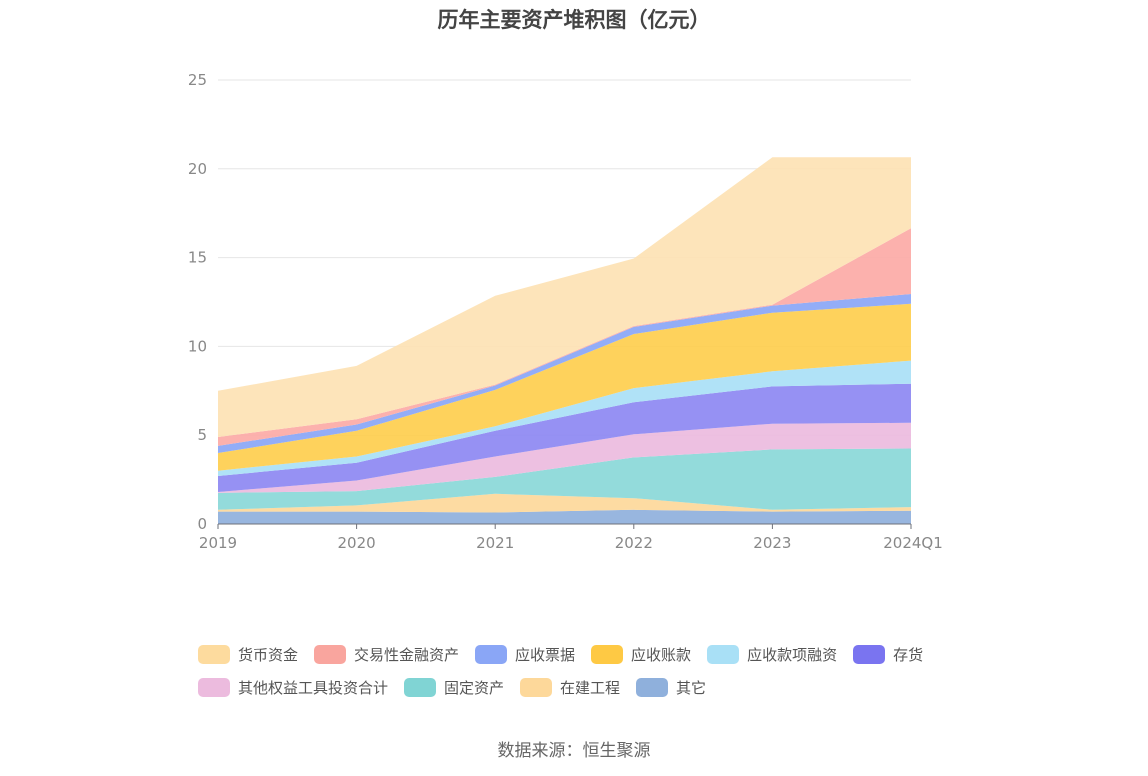  Describe the element at coordinates (495, 543) in the screenshot. I see `x-tick-label: 2021` at that location.